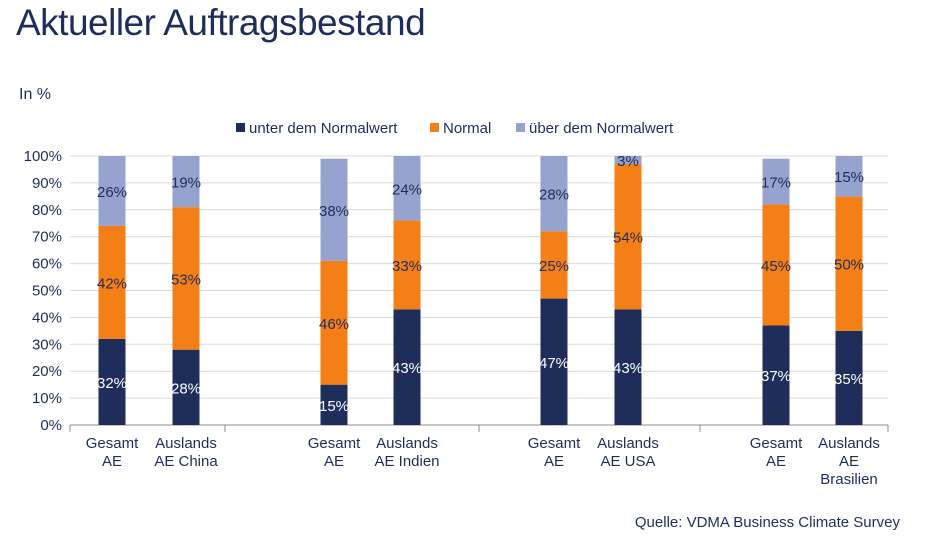 This screenshot has height=553, width=936. I want to click on page-title: Aktueller Auftragsbestand, so click(221, 22).